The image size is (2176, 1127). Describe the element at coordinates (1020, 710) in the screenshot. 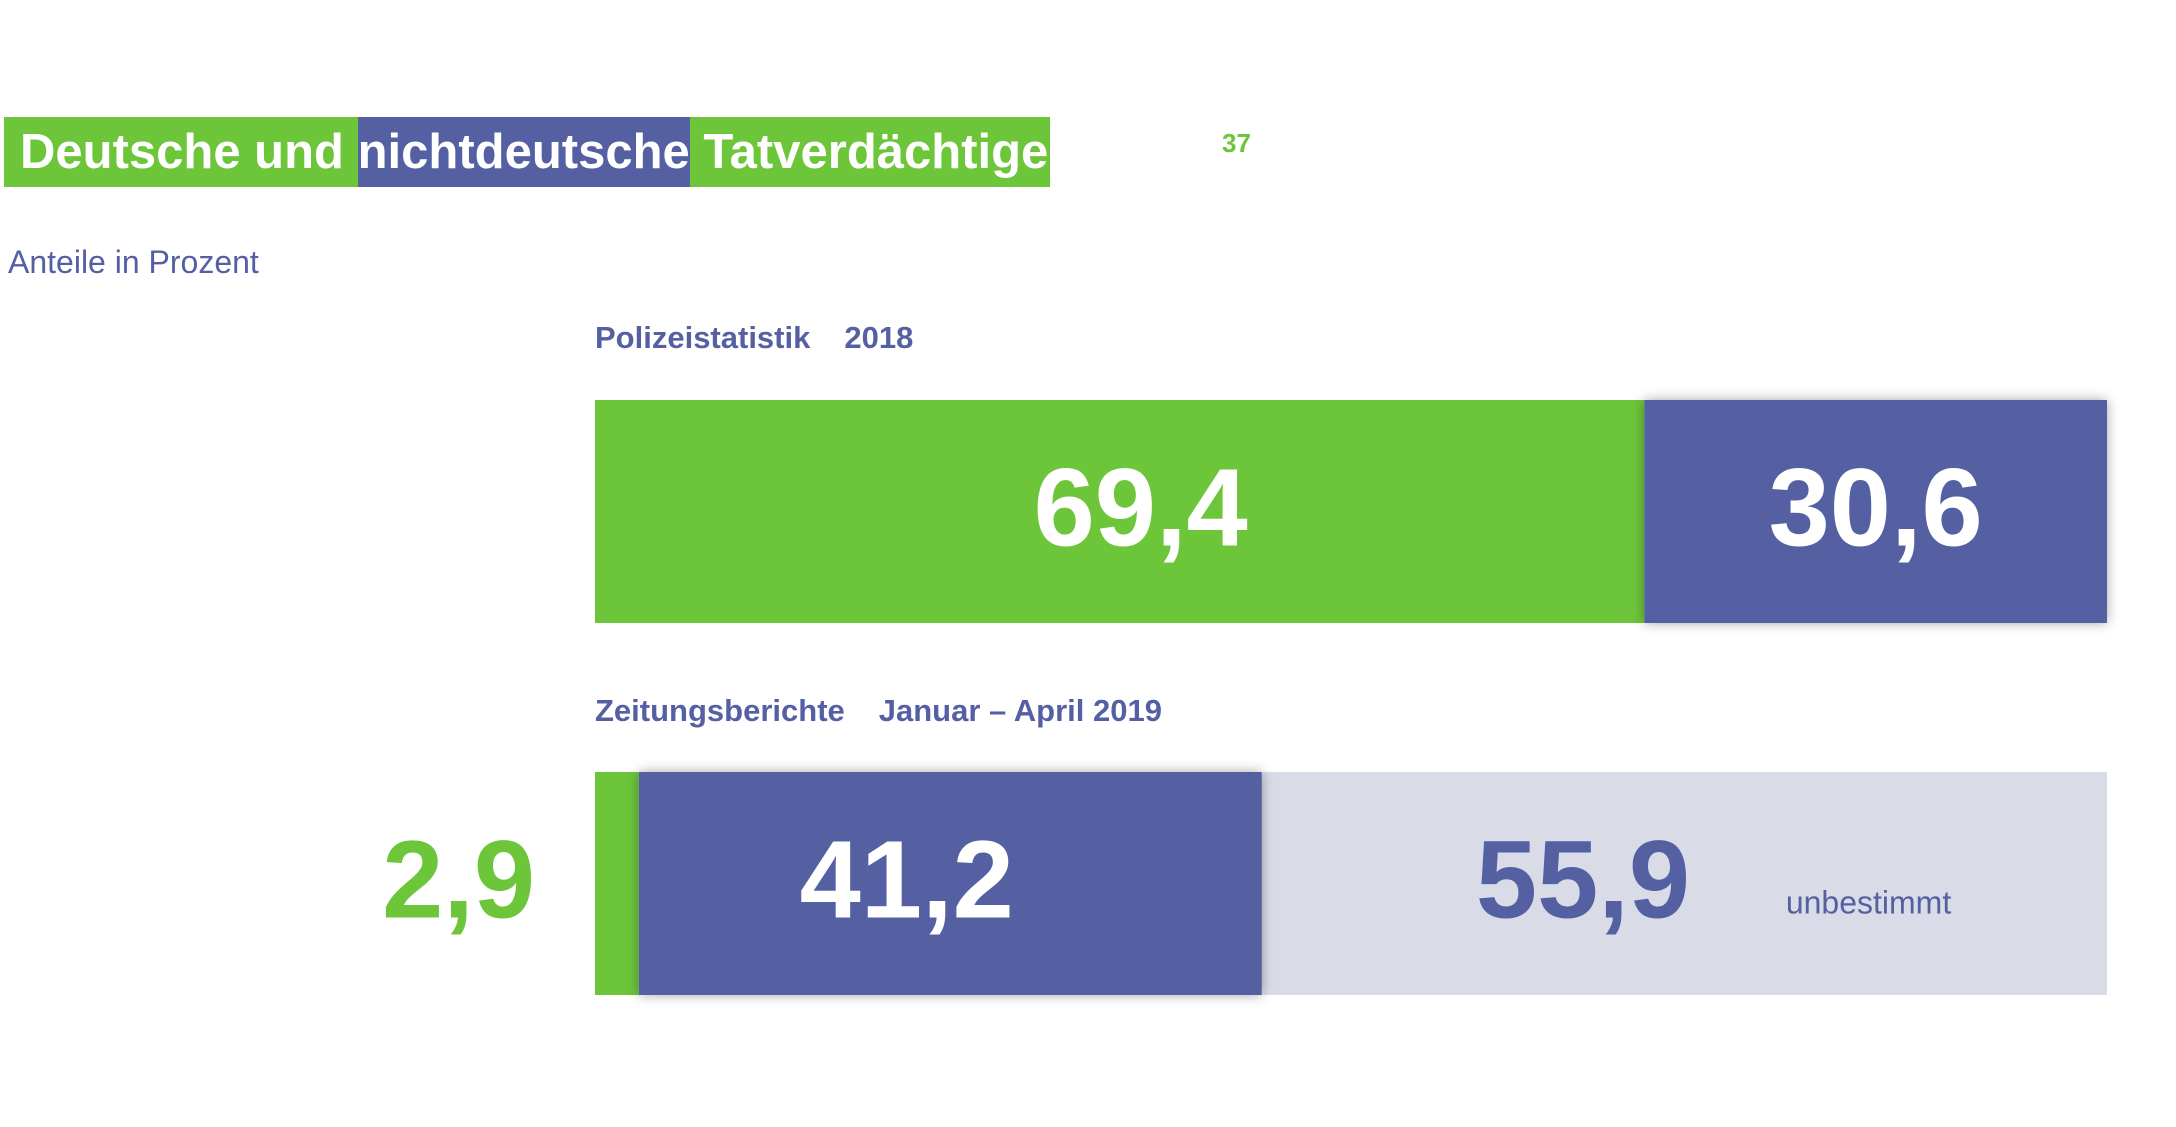

I see `panel-period: Januar – April 2019` at that location.